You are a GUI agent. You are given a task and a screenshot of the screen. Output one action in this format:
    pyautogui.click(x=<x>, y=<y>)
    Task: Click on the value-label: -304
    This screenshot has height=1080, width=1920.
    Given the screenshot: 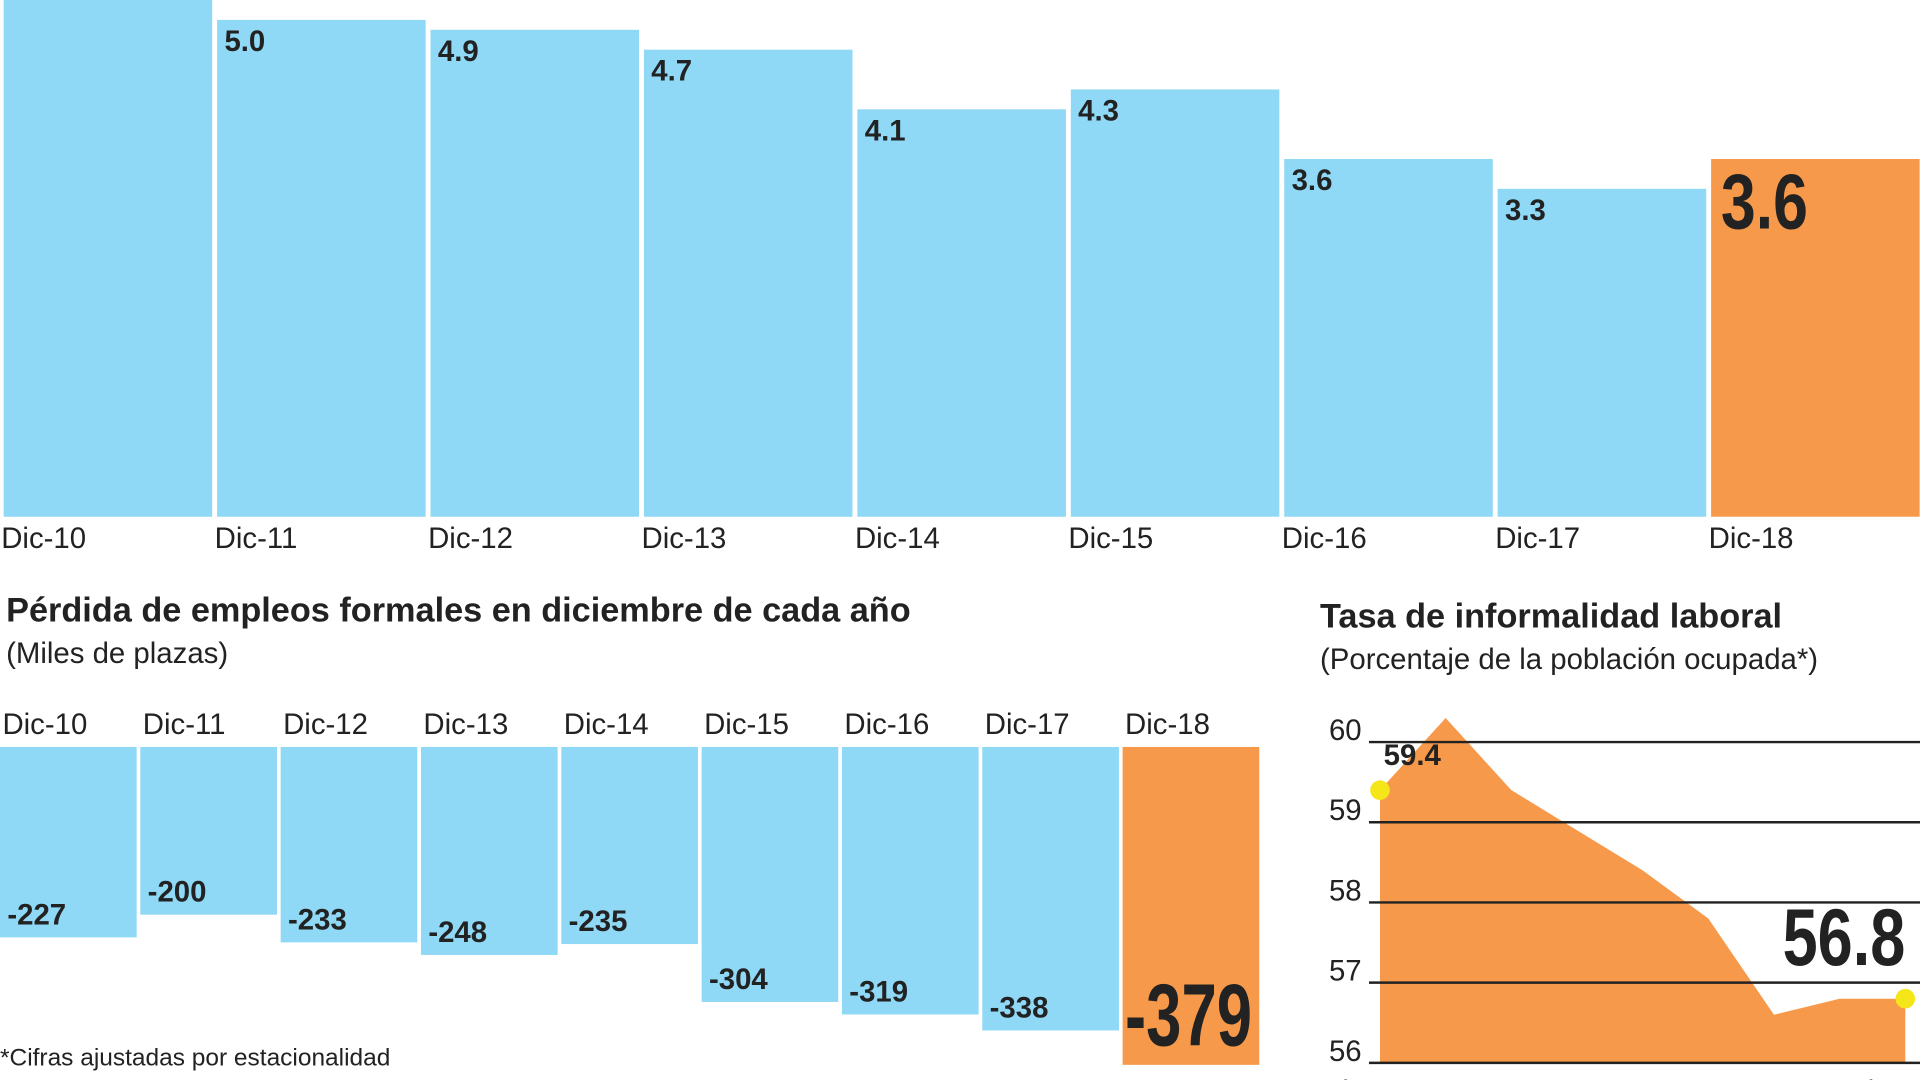 What is the action you would take?
    pyautogui.click(x=738, y=979)
    